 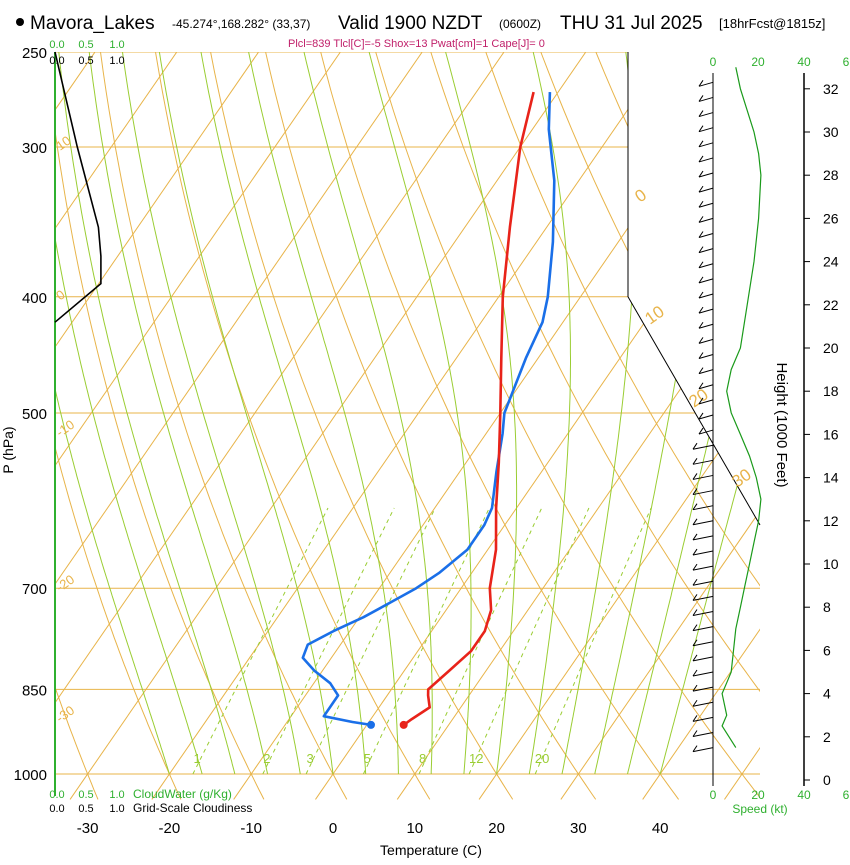 What do you see at coordinates (694, 289) in the screenshot?
I see `plot-right-boundary` at bounding box center [694, 289].